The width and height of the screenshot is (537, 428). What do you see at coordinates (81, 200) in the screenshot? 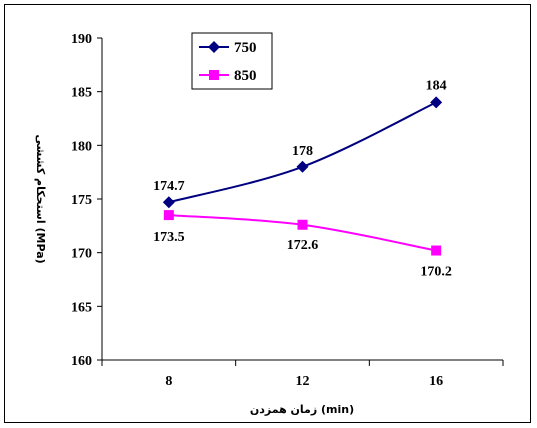
I see `y-tick-label: 175` at bounding box center [81, 200].